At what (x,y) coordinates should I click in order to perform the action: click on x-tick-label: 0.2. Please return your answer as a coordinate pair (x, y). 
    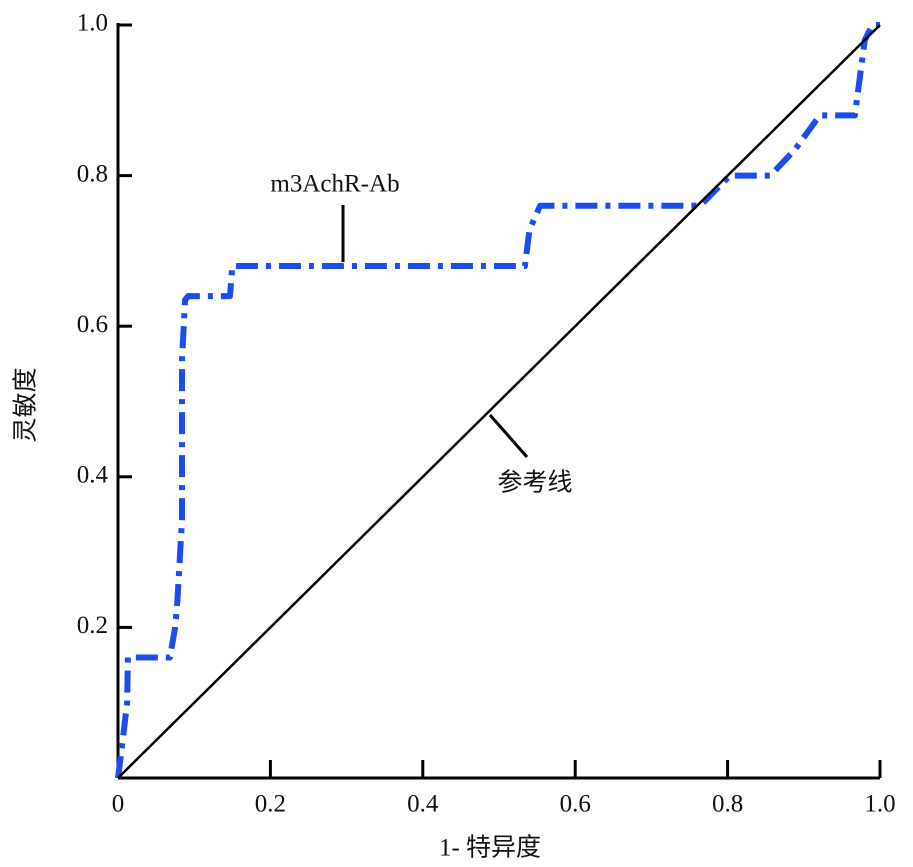
    Looking at the image, I should click on (270, 804).